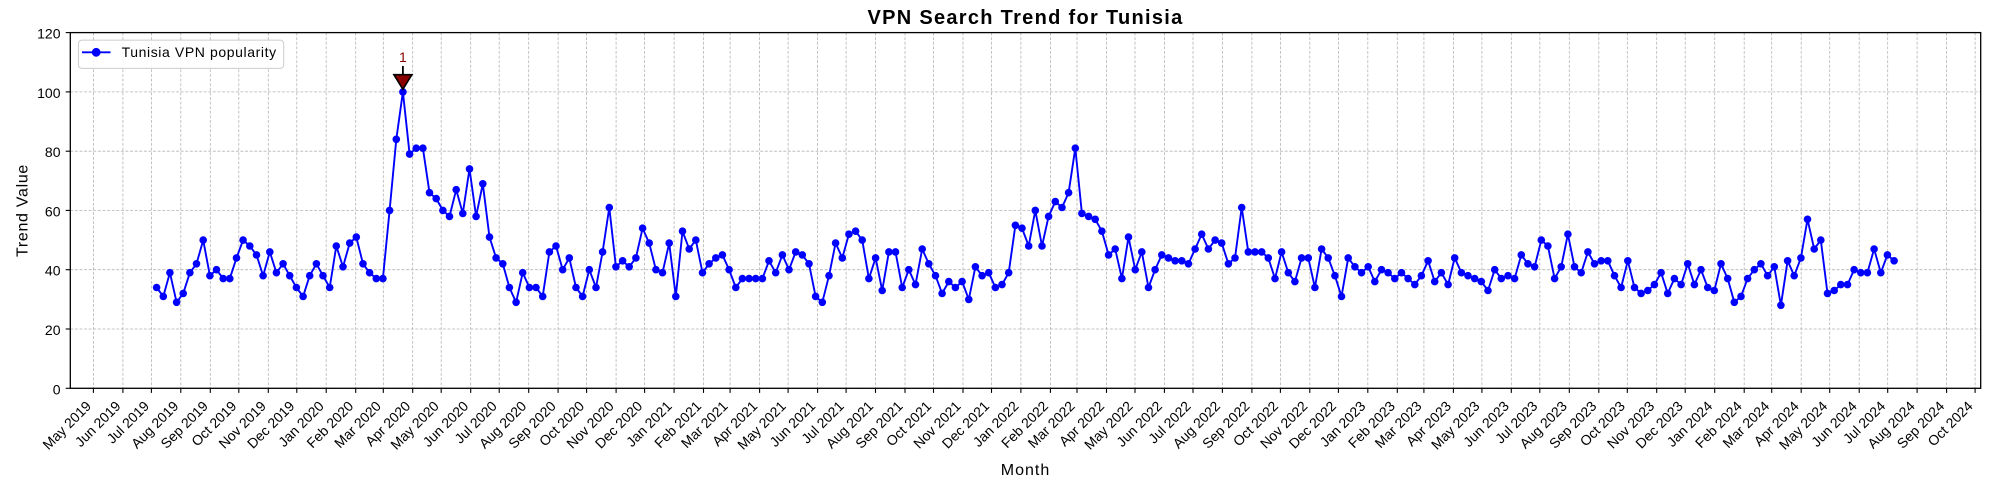  I want to click on svg-text: 60, so click(53, 211).